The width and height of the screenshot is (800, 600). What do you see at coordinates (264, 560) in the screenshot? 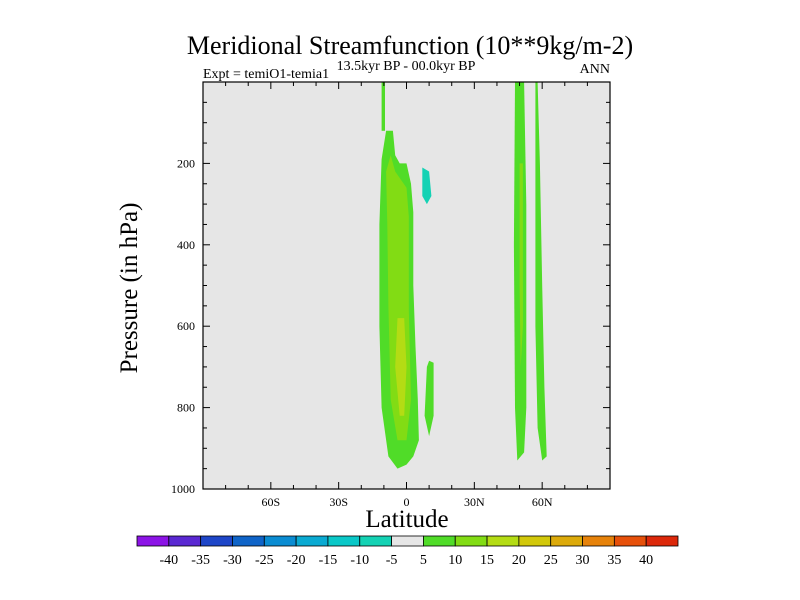
I see `colorbar-label: -25` at bounding box center [264, 560].